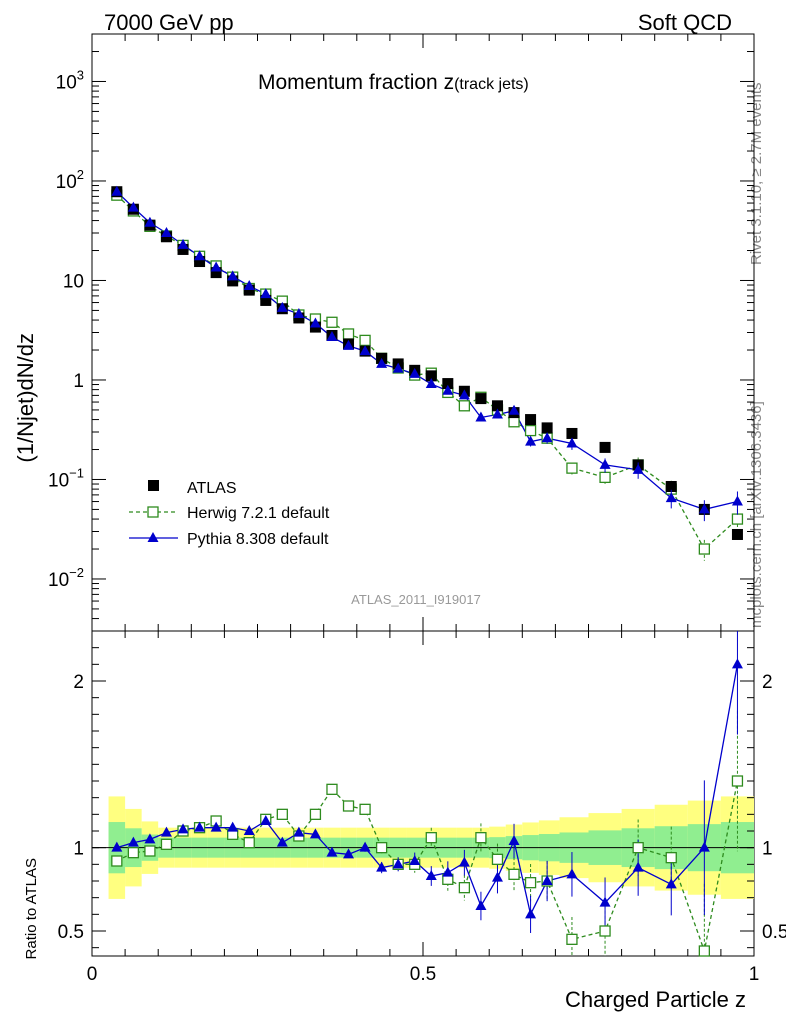 The height and width of the screenshot is (1024, 786). I want to click on ratio-y-tick-label-right: 0.5, so click(774, 932).